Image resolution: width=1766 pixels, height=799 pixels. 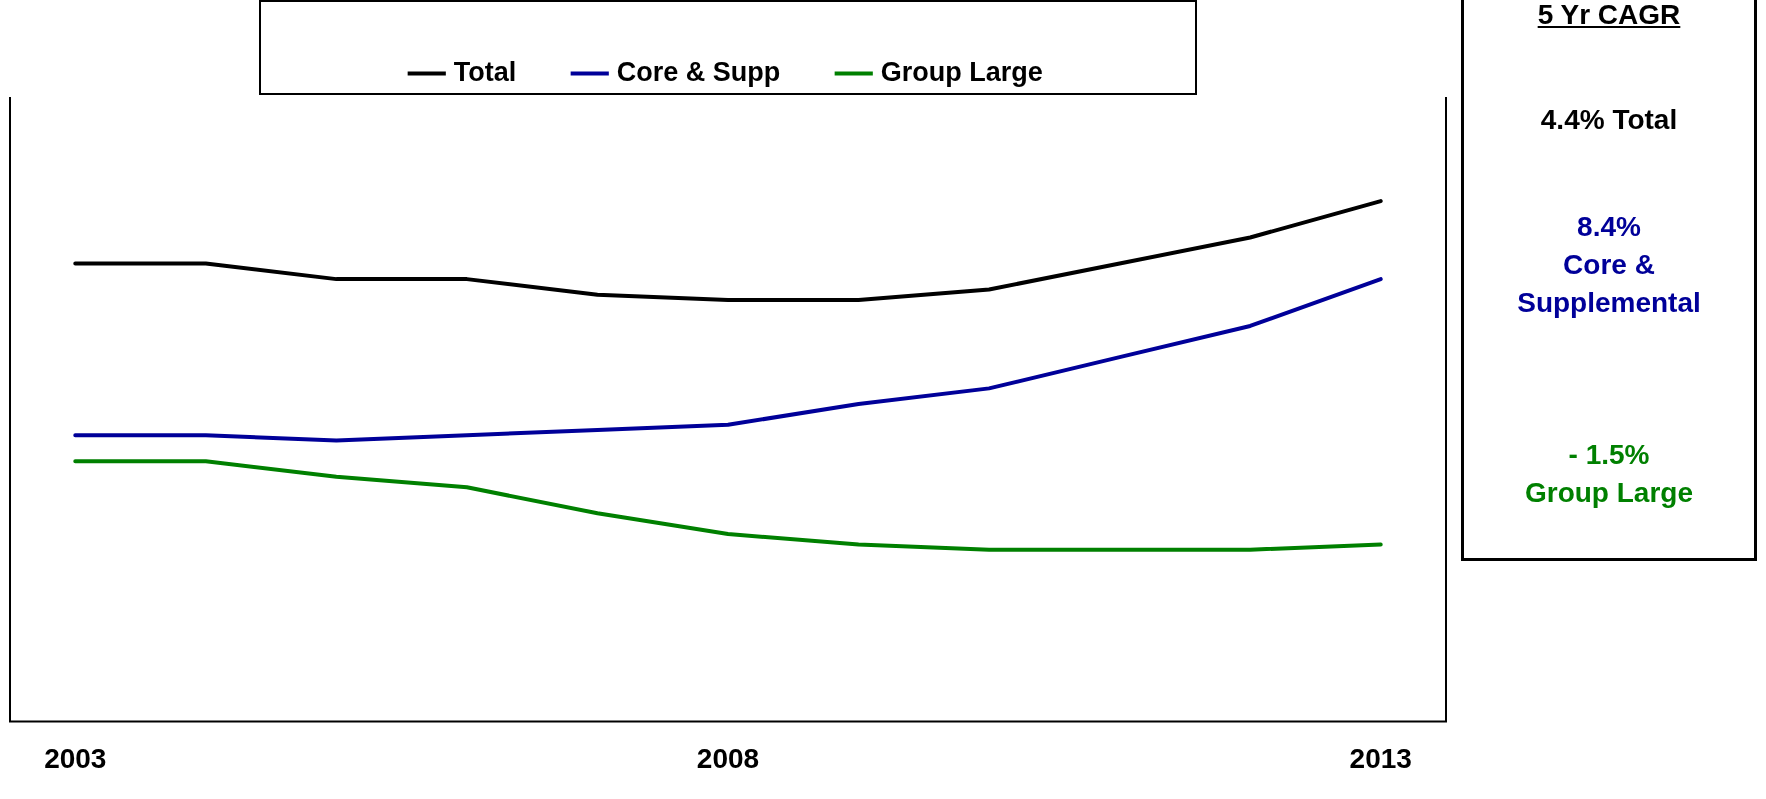 What do you see at coordinates (728, 758) in the screenshot?
I see `x-tick-label: 2008` at bounding box center [728, 758].